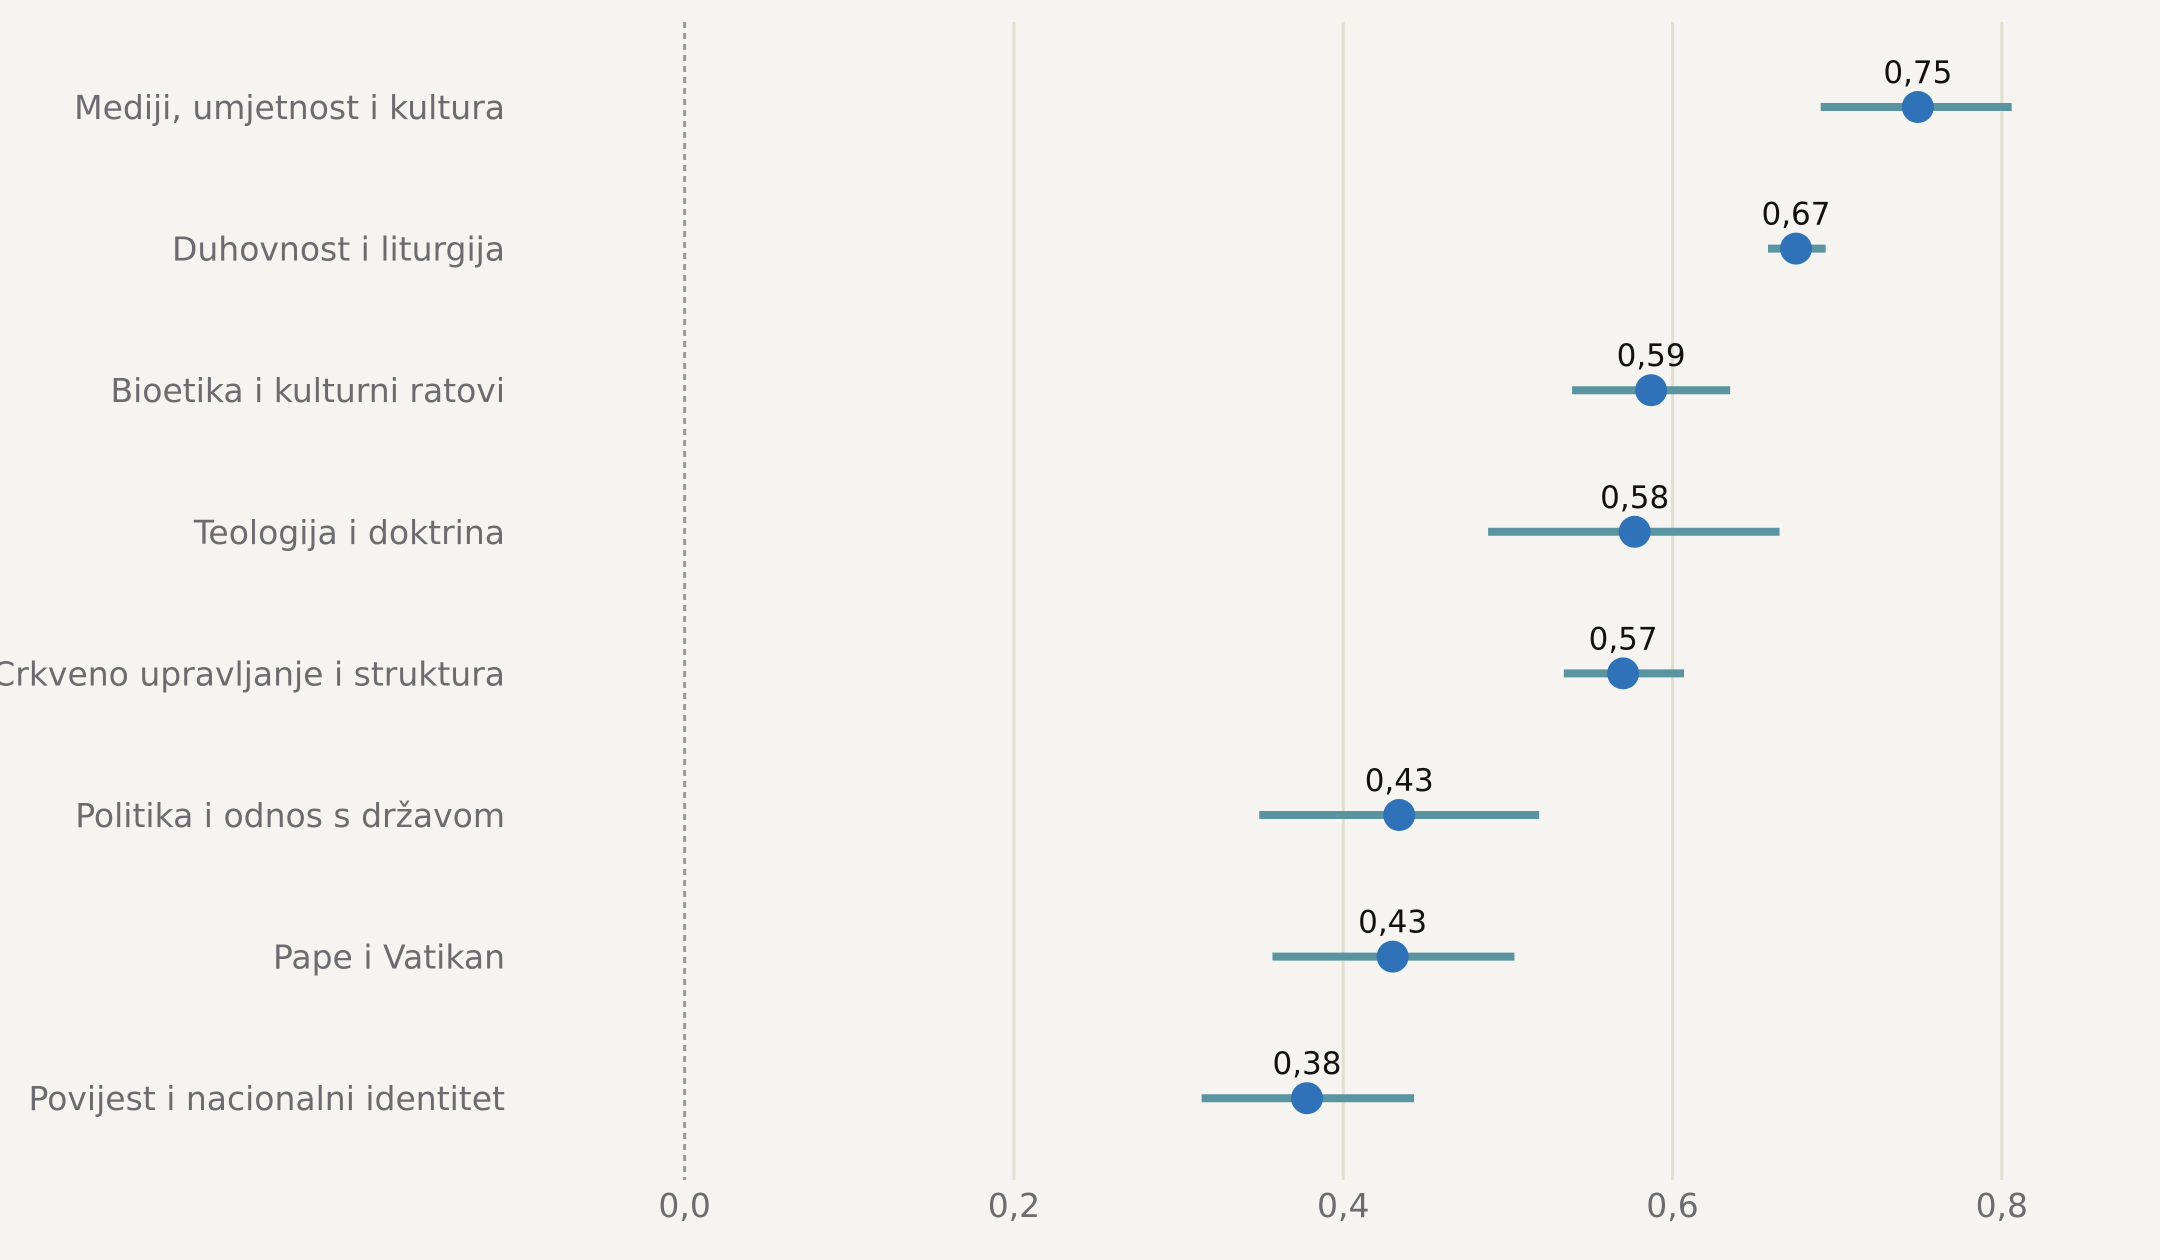  Describe the element at coordinates (1651, 356) in the screenshot. I see `data-label: 0,59` at that location.